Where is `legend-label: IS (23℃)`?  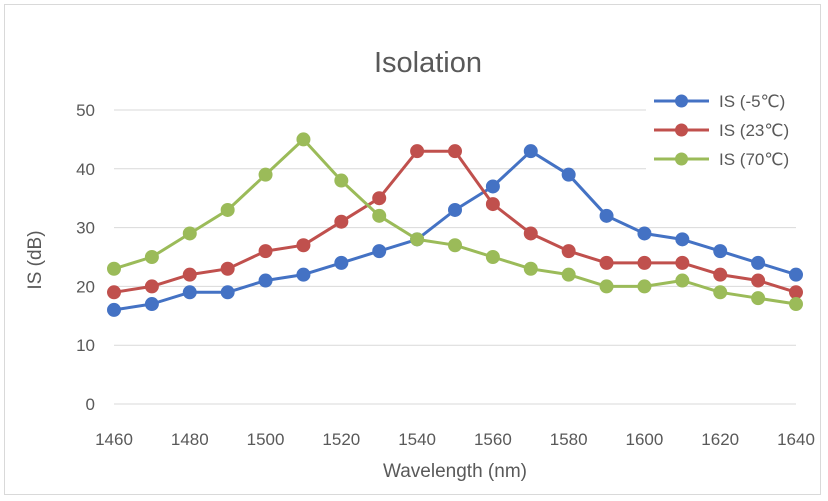 legend-label: IS (23℃) is located at coordinates (754, 130).